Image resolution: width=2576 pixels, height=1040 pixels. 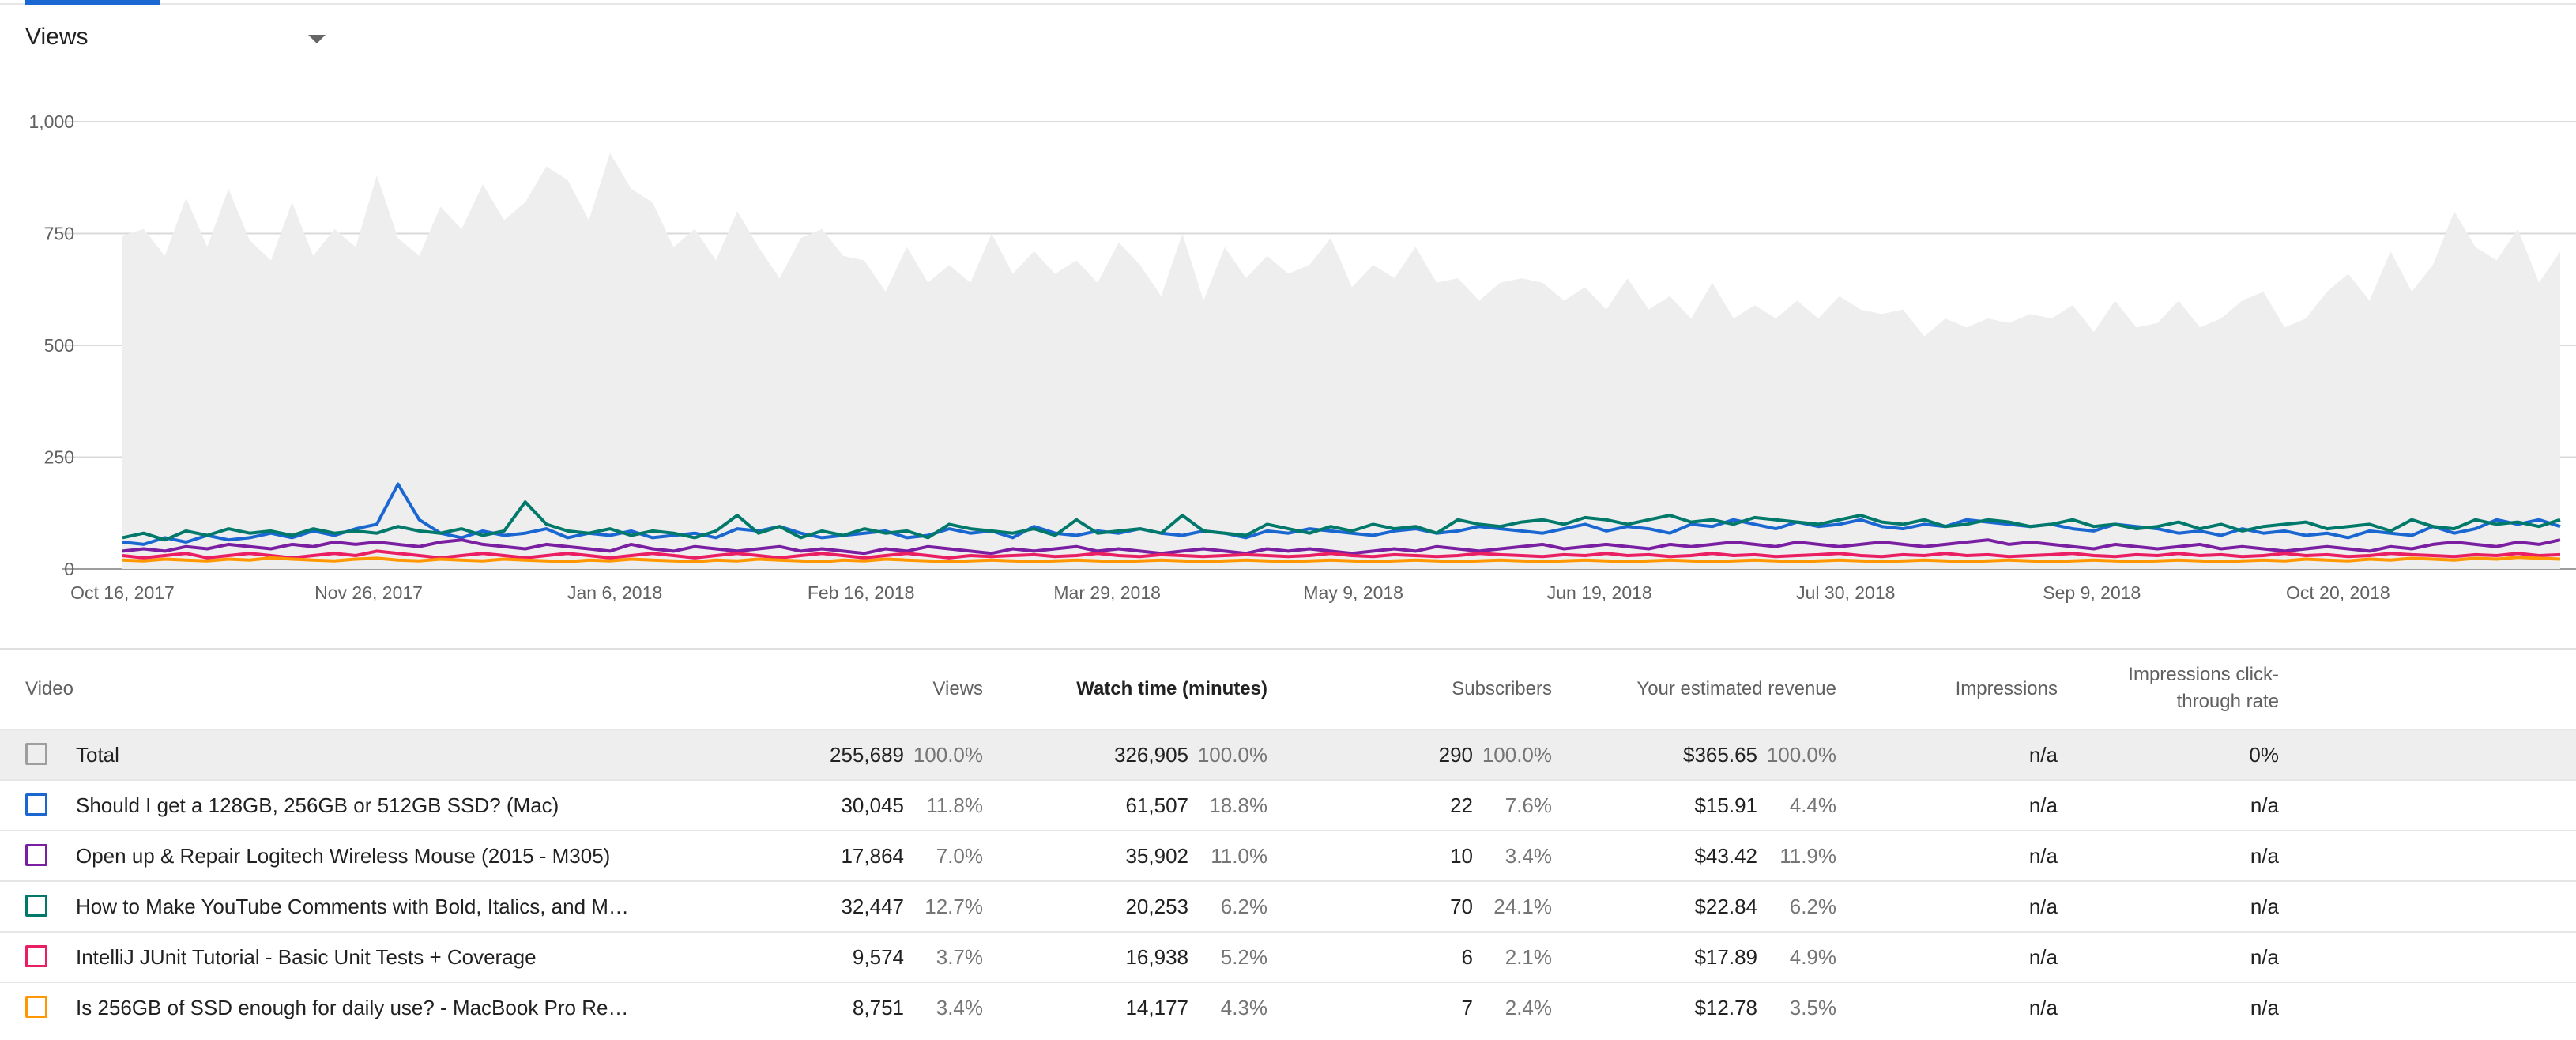 What do you see at coordinates (957, 688) in the screenshot?
I see `header-views: Views` at bounding box center [957, 688].